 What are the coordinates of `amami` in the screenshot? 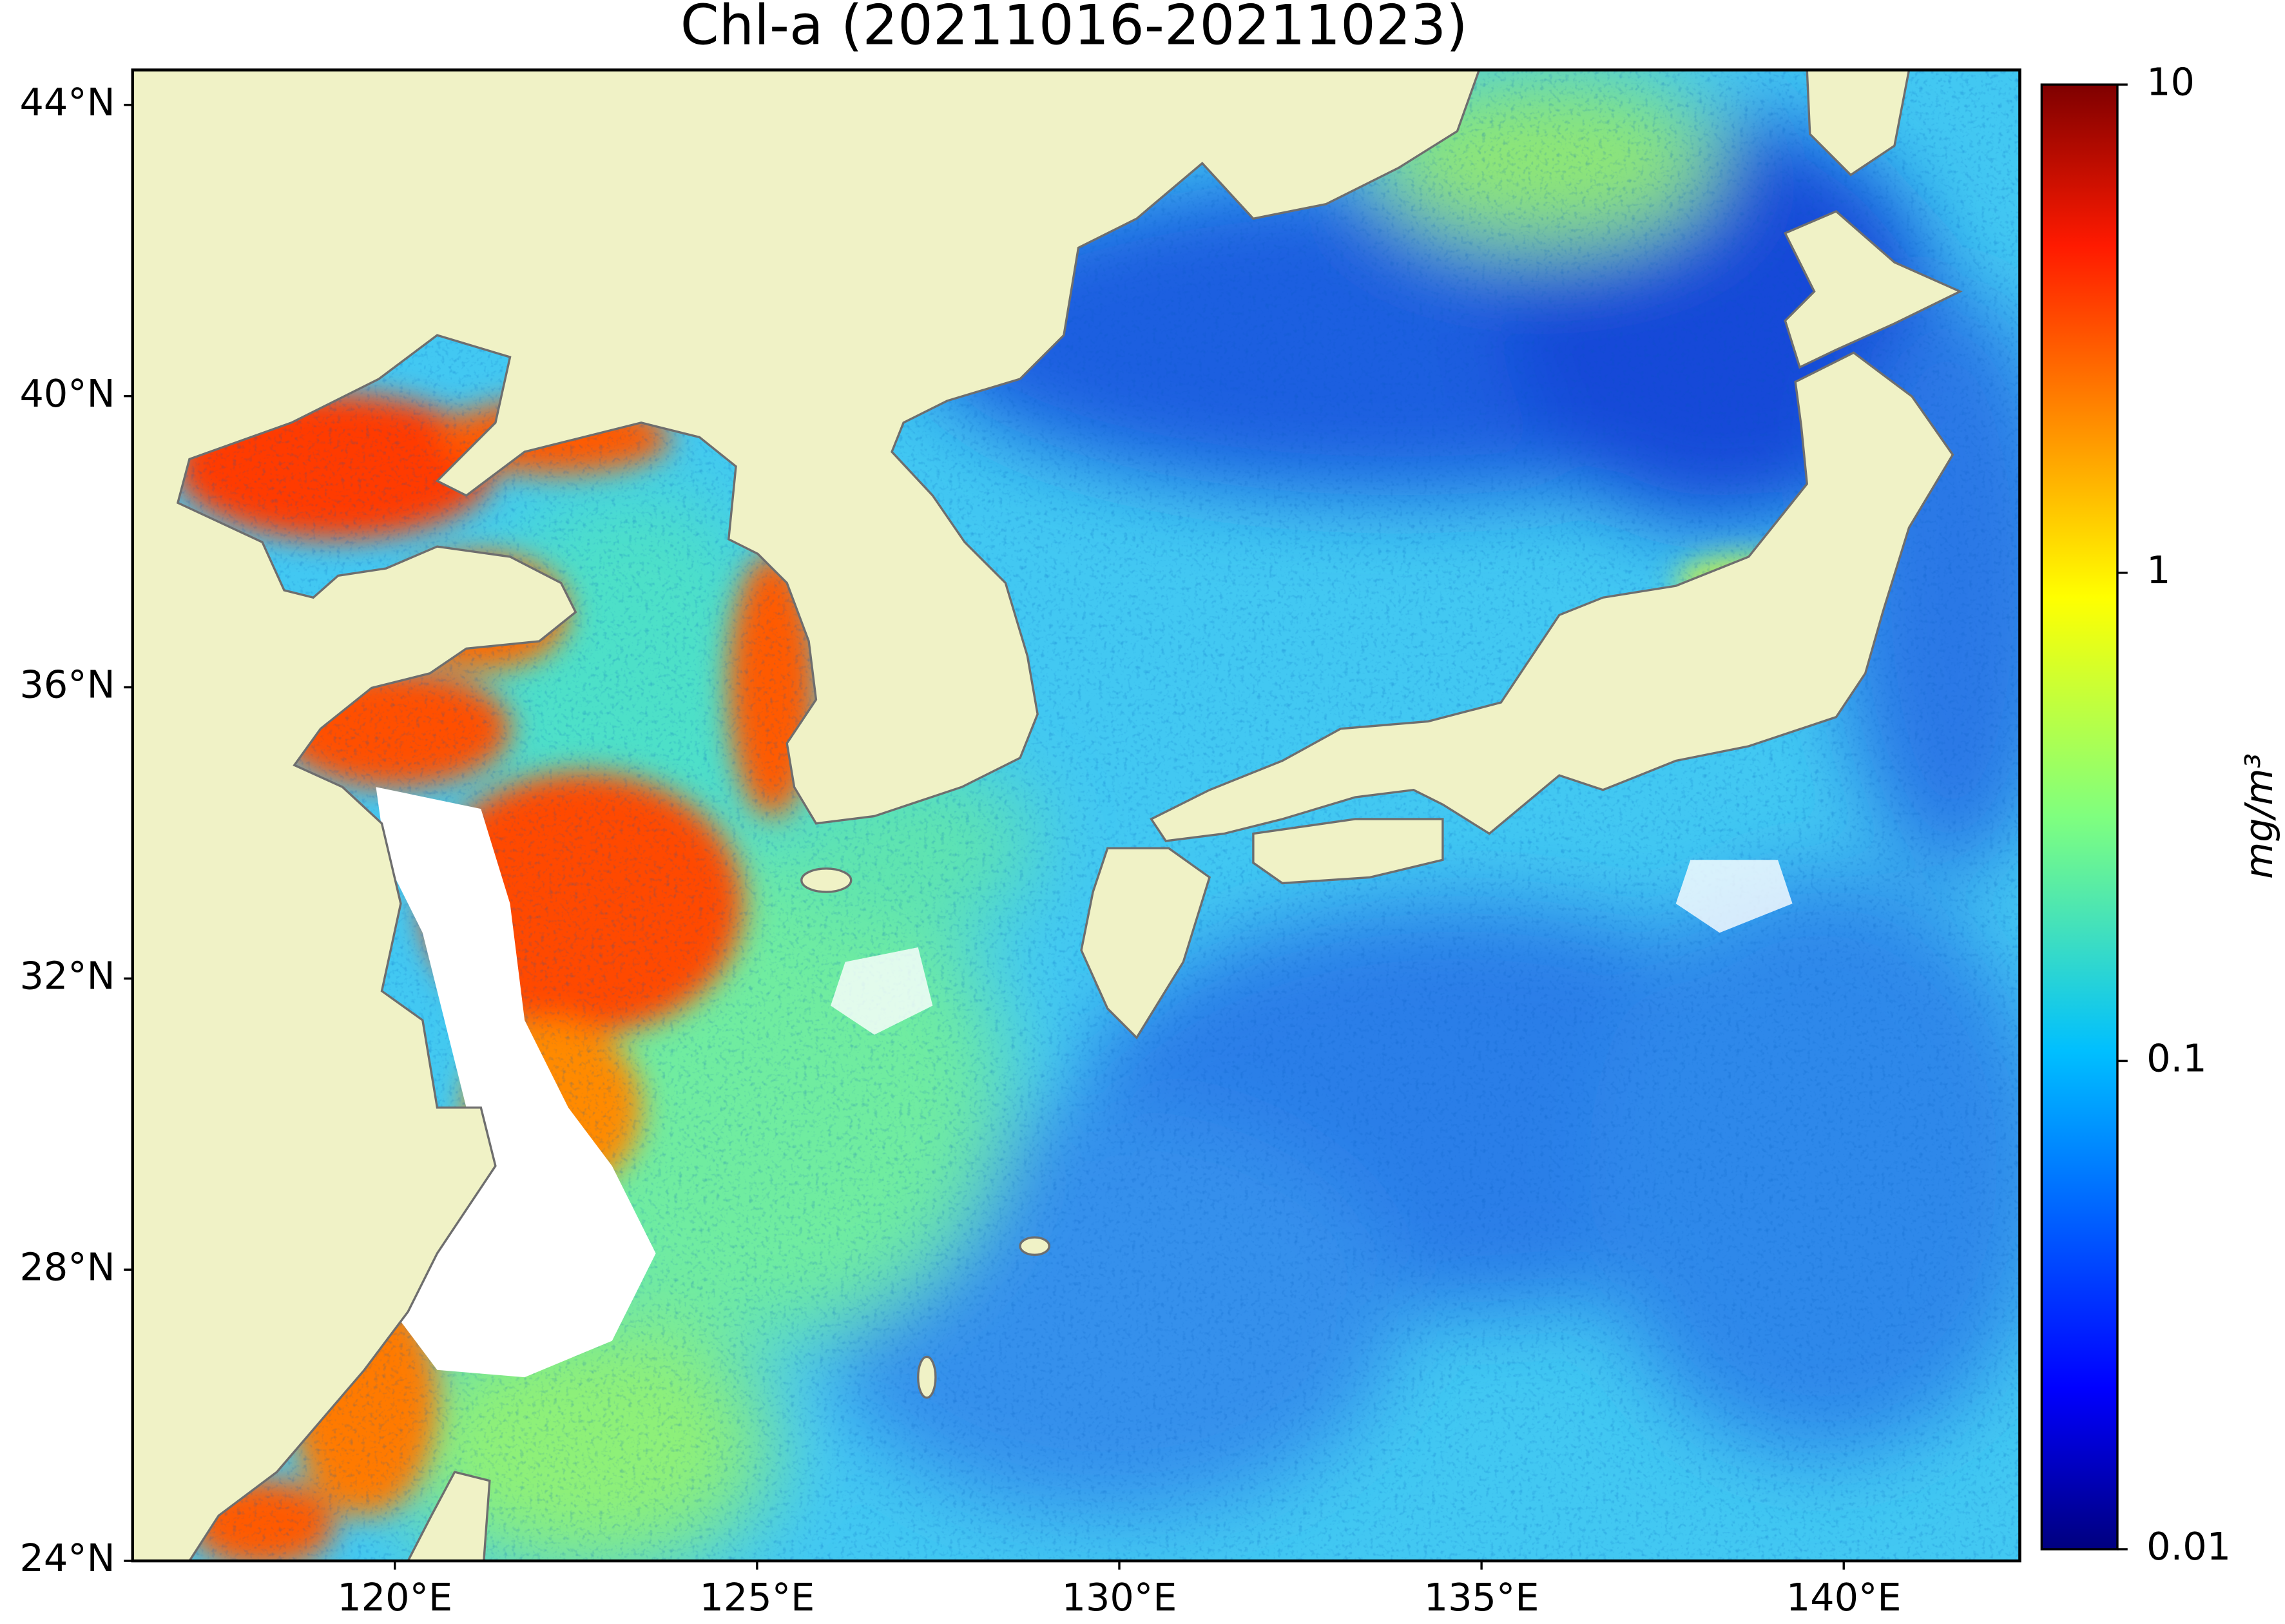 It's located at (1034, 1246).